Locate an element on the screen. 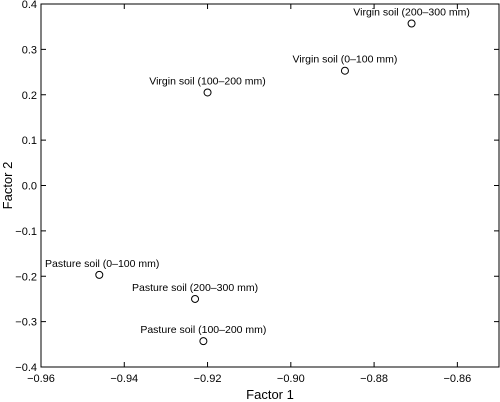  y-axis-title: Factor 2 is located at coordinates (7, 186).